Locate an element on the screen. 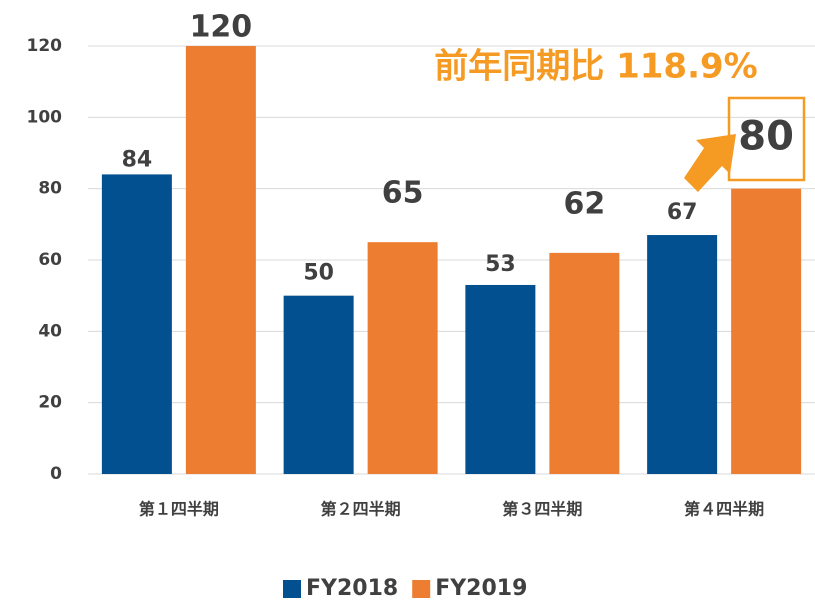  y-tick-label: 20 is located at coordinates (50, 403).